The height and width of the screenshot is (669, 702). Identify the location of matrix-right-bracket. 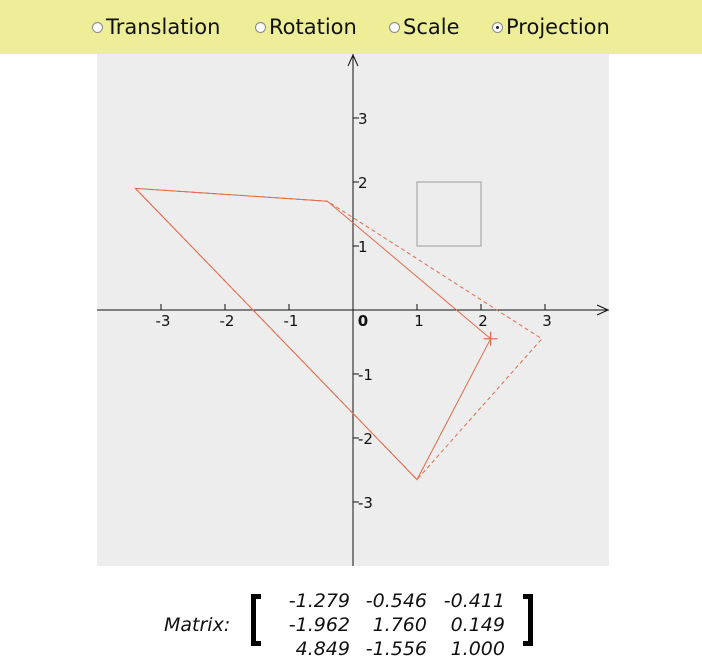
(528, 620).